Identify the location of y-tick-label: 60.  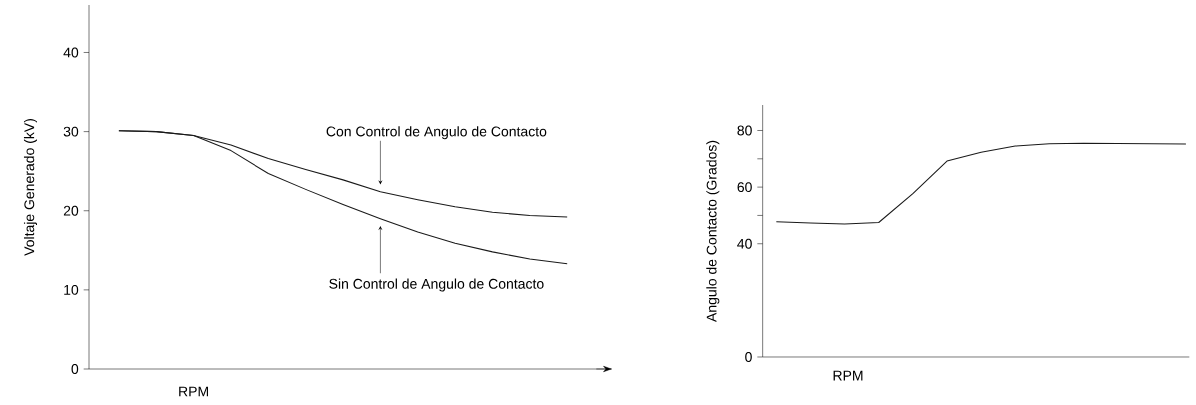
(744, 187).